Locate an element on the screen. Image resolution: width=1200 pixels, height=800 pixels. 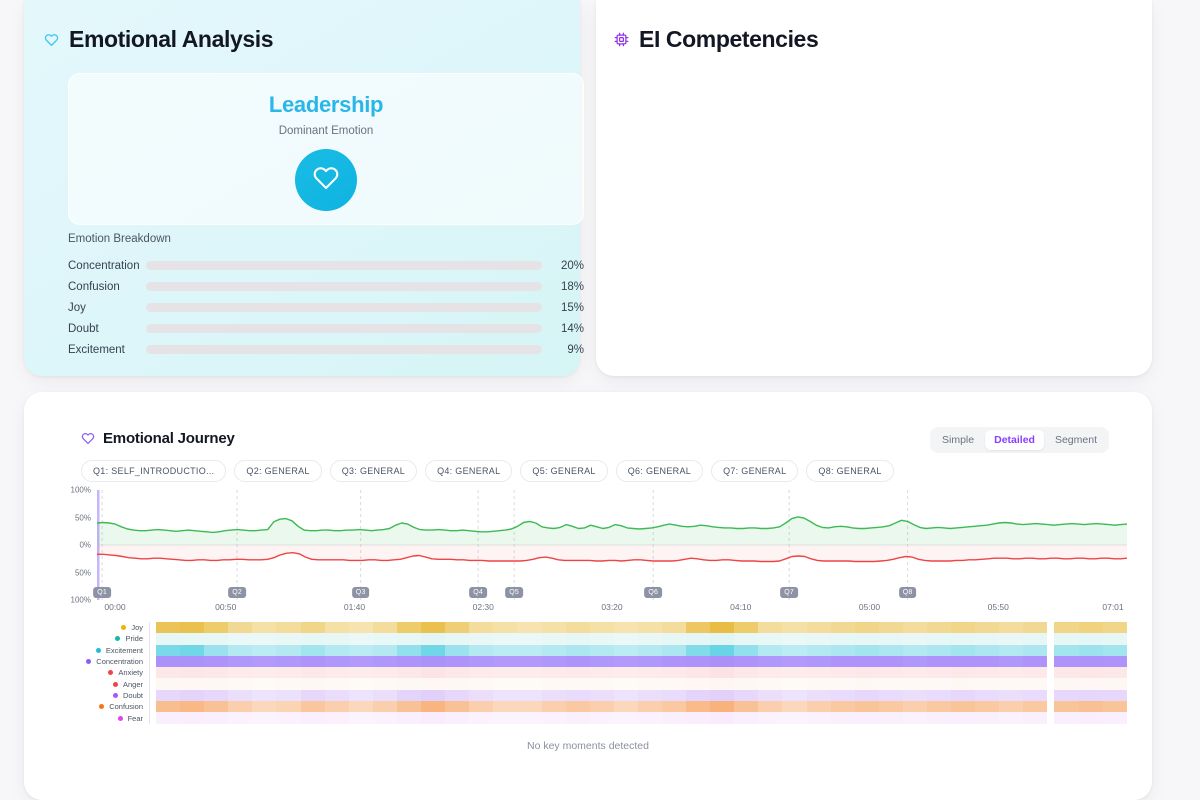
chart-plot-area: Q1 Q2 Q3 Q4 Q5 Q6 Q7 Q8 is located at coordinates (610, 545).